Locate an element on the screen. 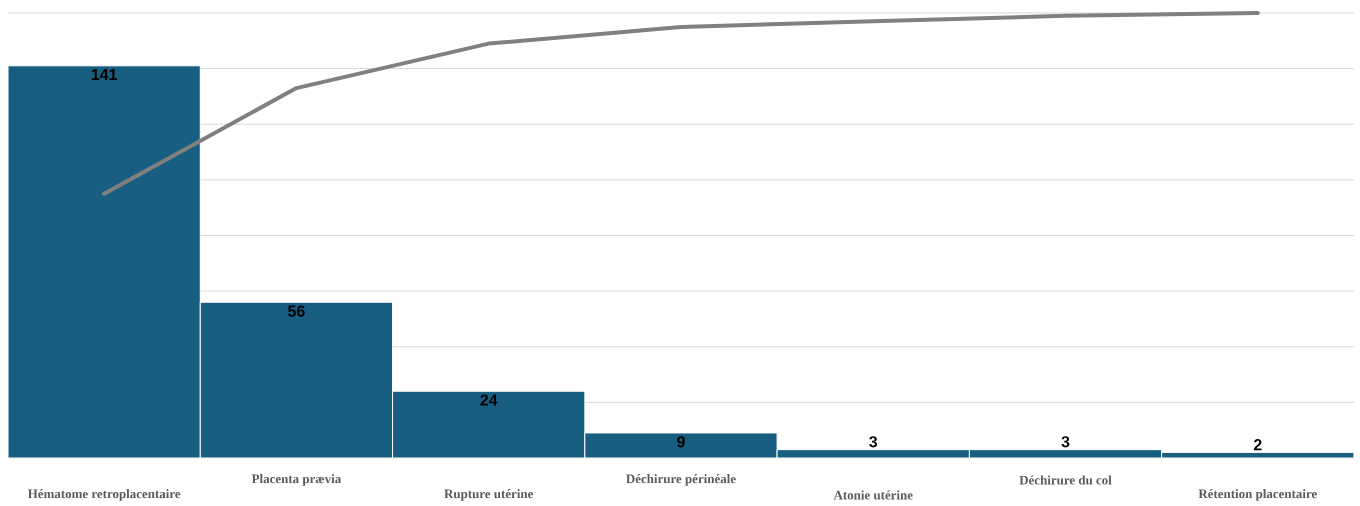 This screenshot has width=1360, height=506. x-tick-label: Atonie utérine is located at coordinates (873, 495).